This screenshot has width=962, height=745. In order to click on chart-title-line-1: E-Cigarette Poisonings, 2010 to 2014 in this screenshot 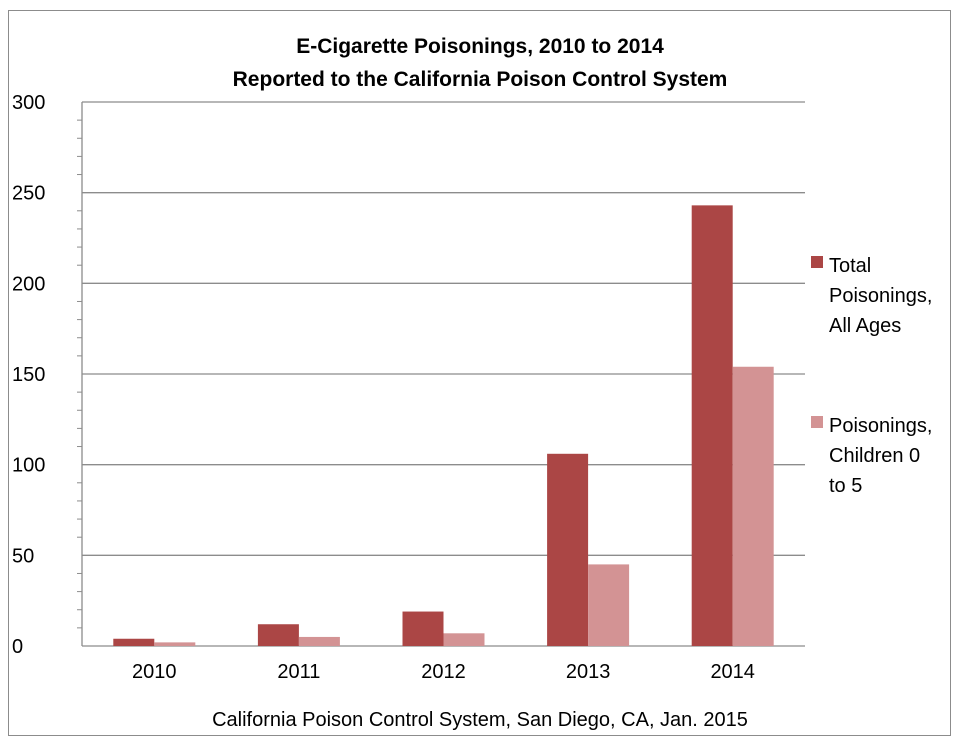, I will do `click(480, 46)`.